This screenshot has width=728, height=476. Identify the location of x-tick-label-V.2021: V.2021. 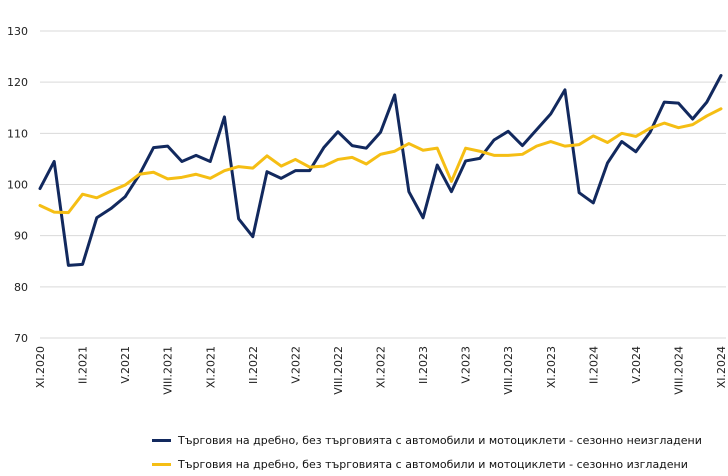
(125, 365).